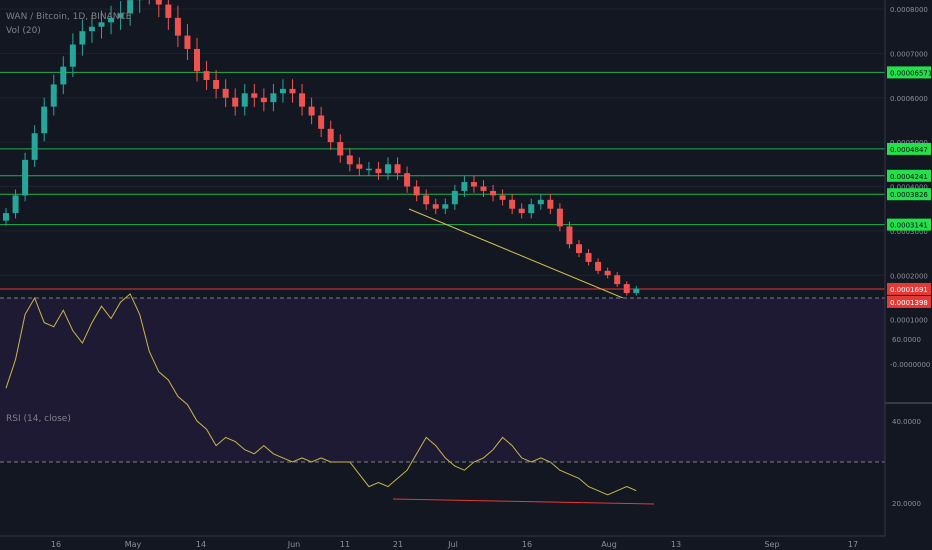  Describe the element at coordinates (345, 544) in the screenshot. I see `date-tick-label: 11` at that location.